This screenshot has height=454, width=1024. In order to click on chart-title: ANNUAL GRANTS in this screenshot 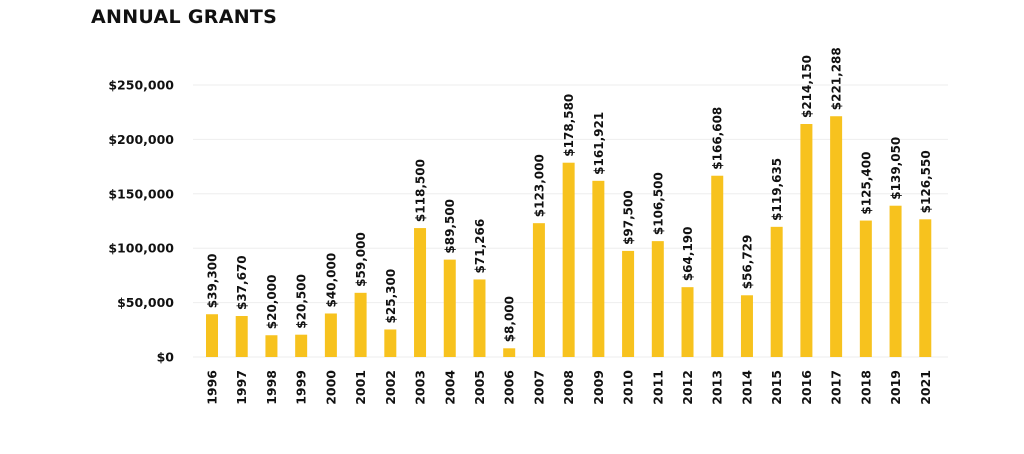, I will do `click(184, 17)`.